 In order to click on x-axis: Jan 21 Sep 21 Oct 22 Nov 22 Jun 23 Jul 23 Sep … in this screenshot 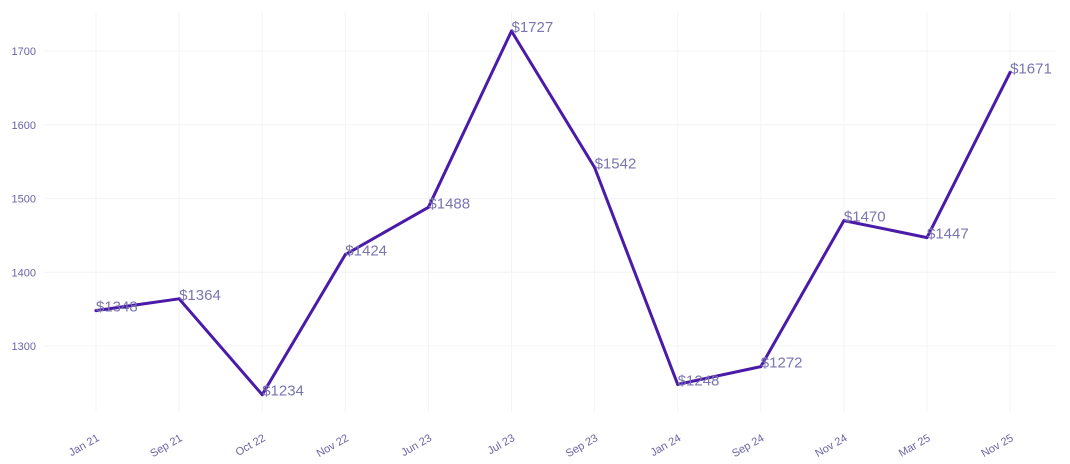, I will do `click(541, 446)`.